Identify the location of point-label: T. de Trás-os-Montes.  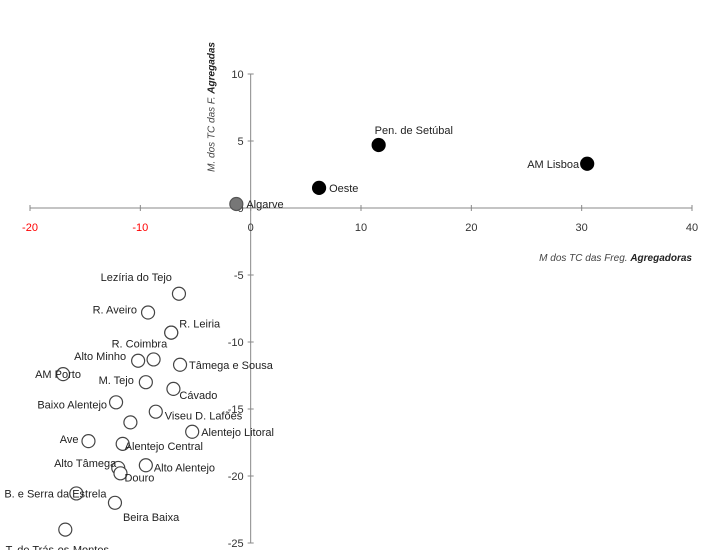
(58, 547).